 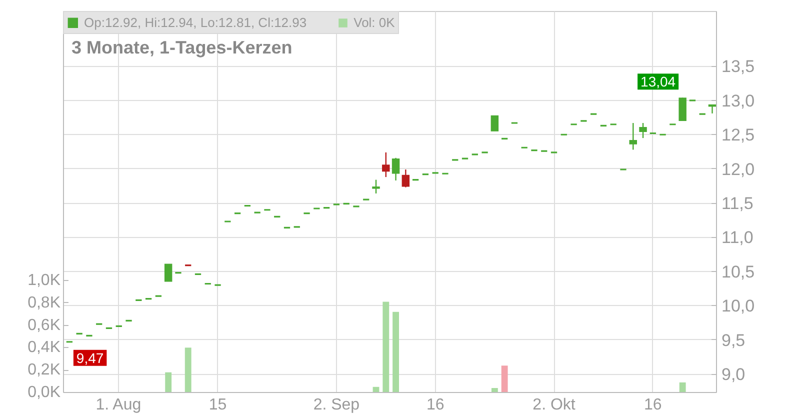 I want to click on y2-tick-label: 0,2K, so click(x=44, y=370).